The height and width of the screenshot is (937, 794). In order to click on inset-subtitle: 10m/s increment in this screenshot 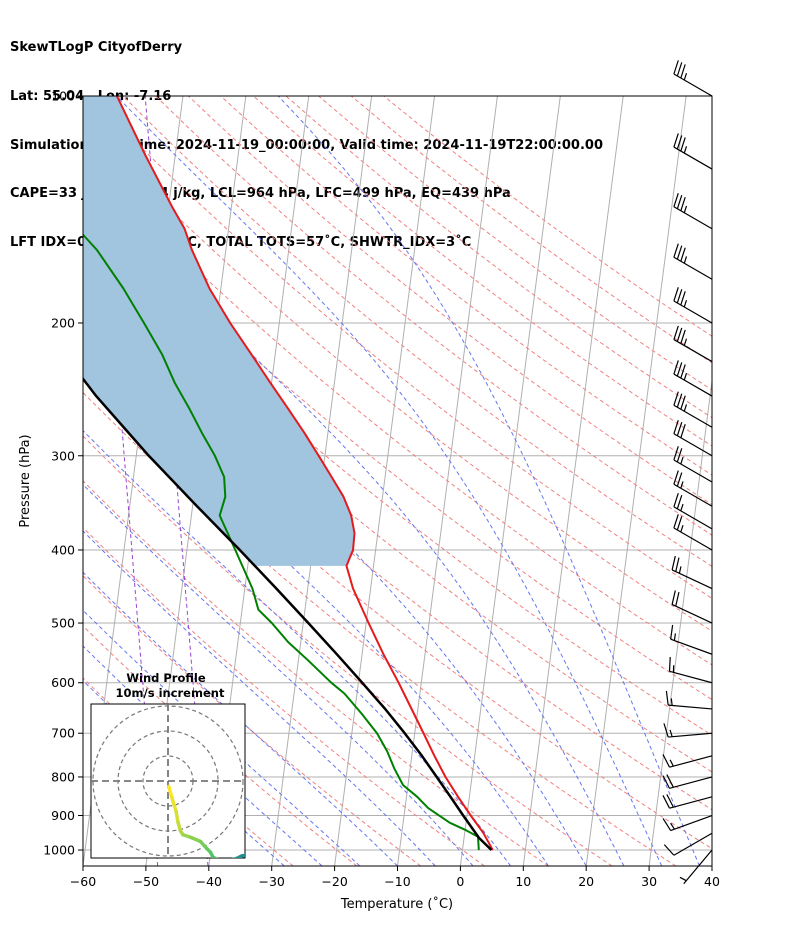, I will do `click(170, 693)`.